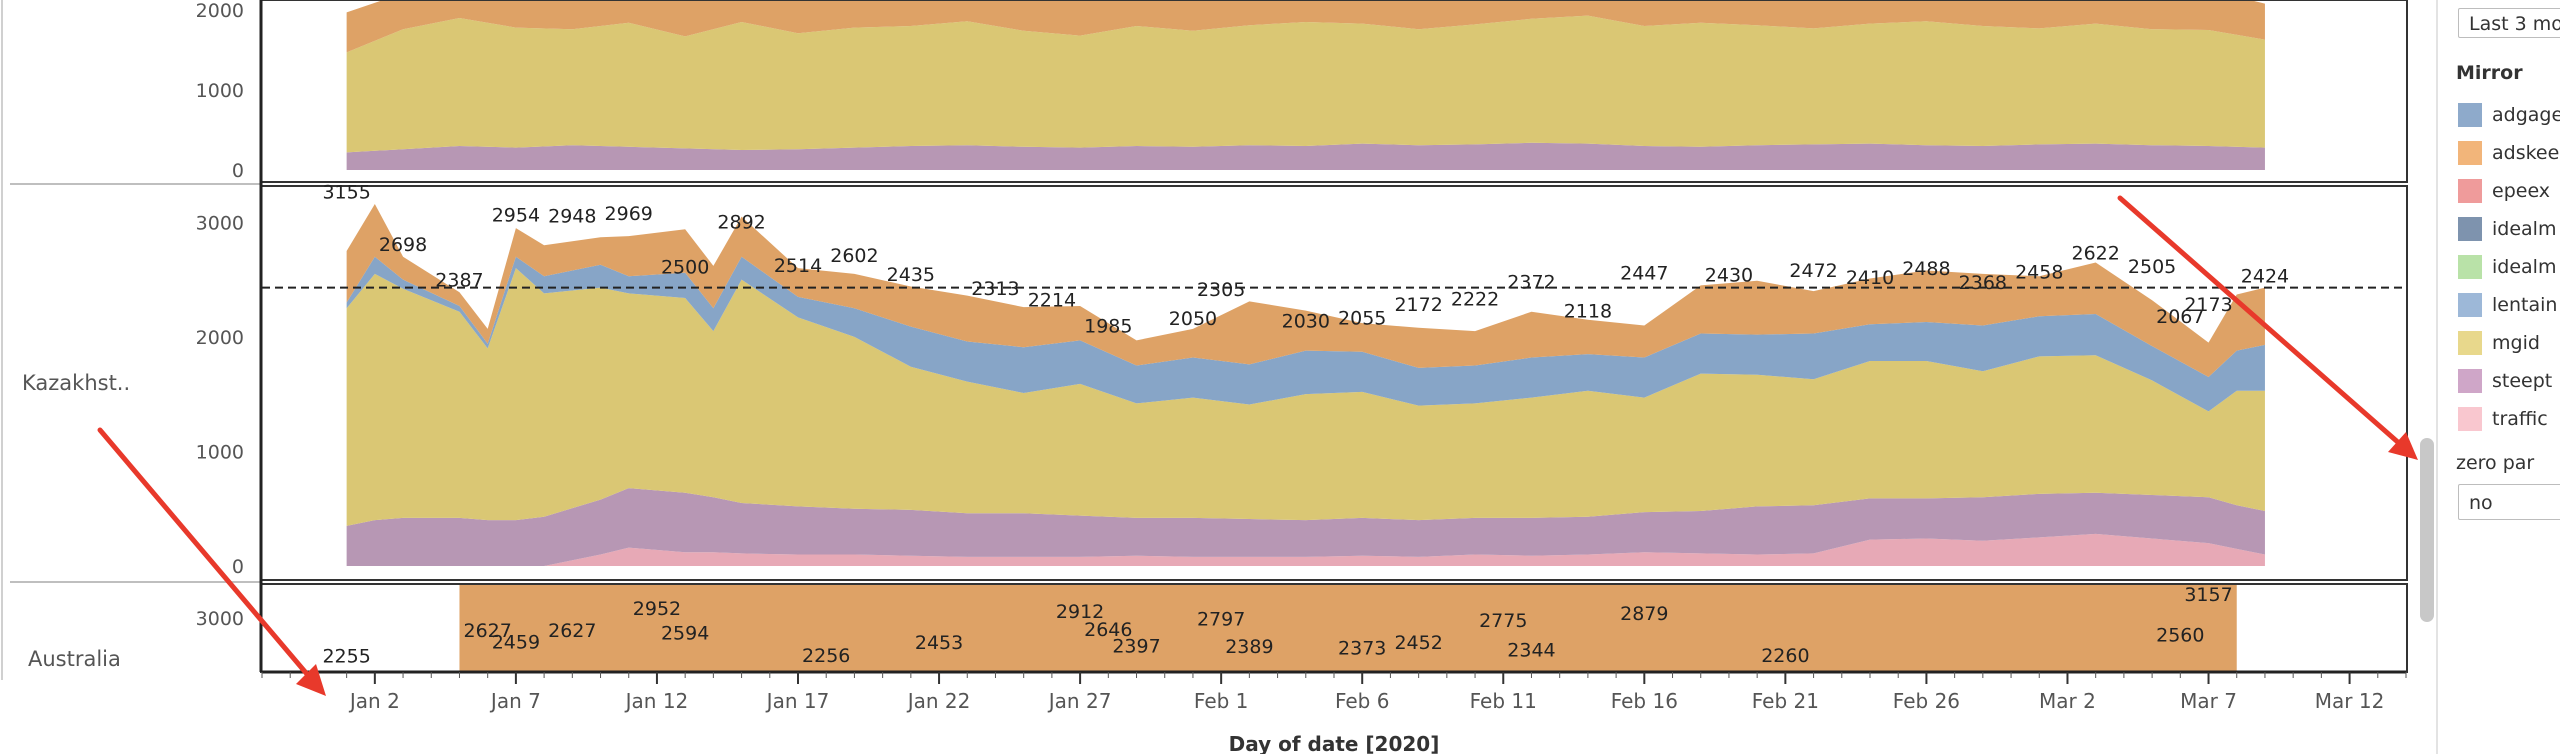 The width and height of the screenshot is (2560, 754). What do you see at coordinates (374, 701) in the screenshot?
I see `x-tick-label: Jan 2` at bounding box center [374, 701].